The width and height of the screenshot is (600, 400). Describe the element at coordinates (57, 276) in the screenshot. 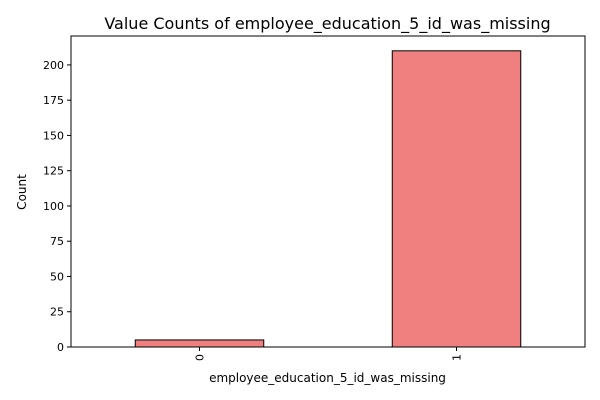

I see `y-tick-label: 50` at that location.